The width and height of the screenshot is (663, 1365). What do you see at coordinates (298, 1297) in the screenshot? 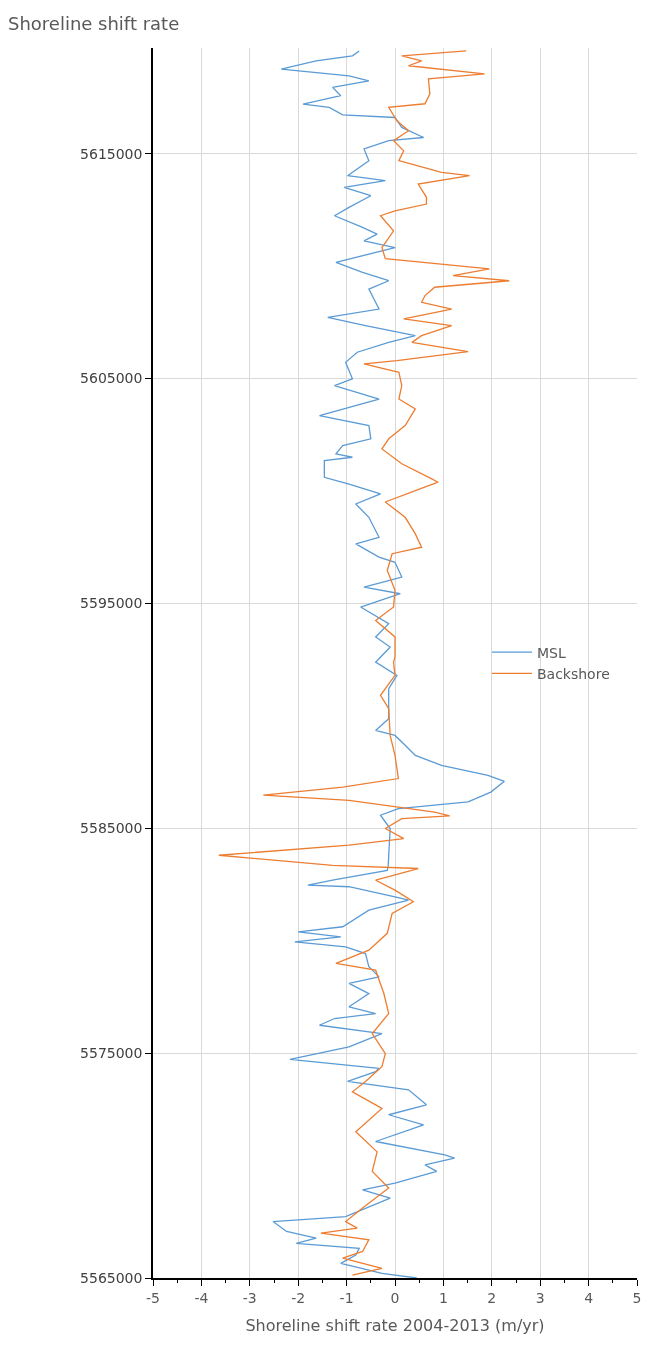
I see `x-tick-label: -2` at bounding box center [298, 1297].